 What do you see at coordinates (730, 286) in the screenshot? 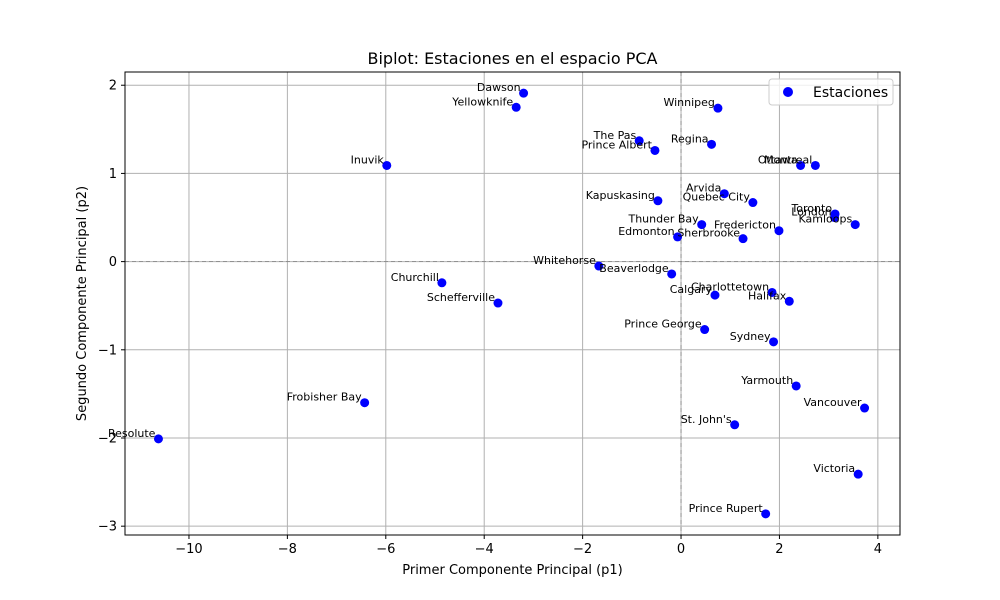
I see `point-label: Charlottetown` at bounding box center [730, 286].